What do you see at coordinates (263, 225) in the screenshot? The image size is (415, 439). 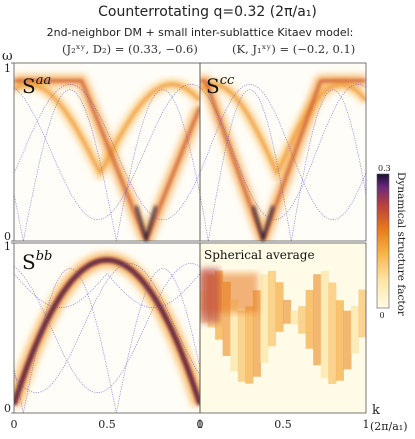 I see `panel-scc-intensity-max` at bounding box center [263, 225].